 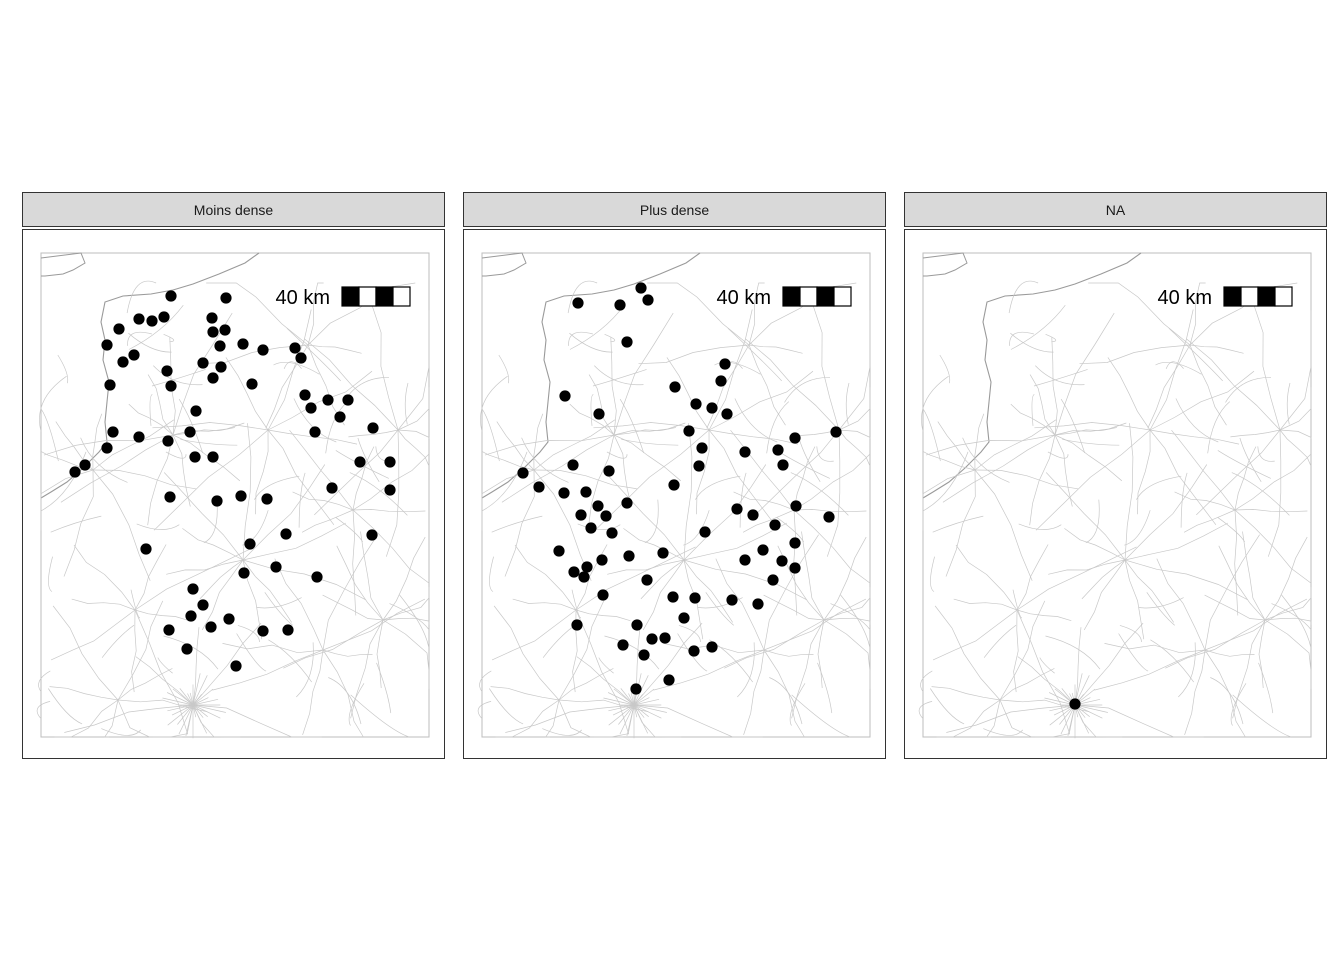 I want to click on road-network, so click(x=233, y=509).